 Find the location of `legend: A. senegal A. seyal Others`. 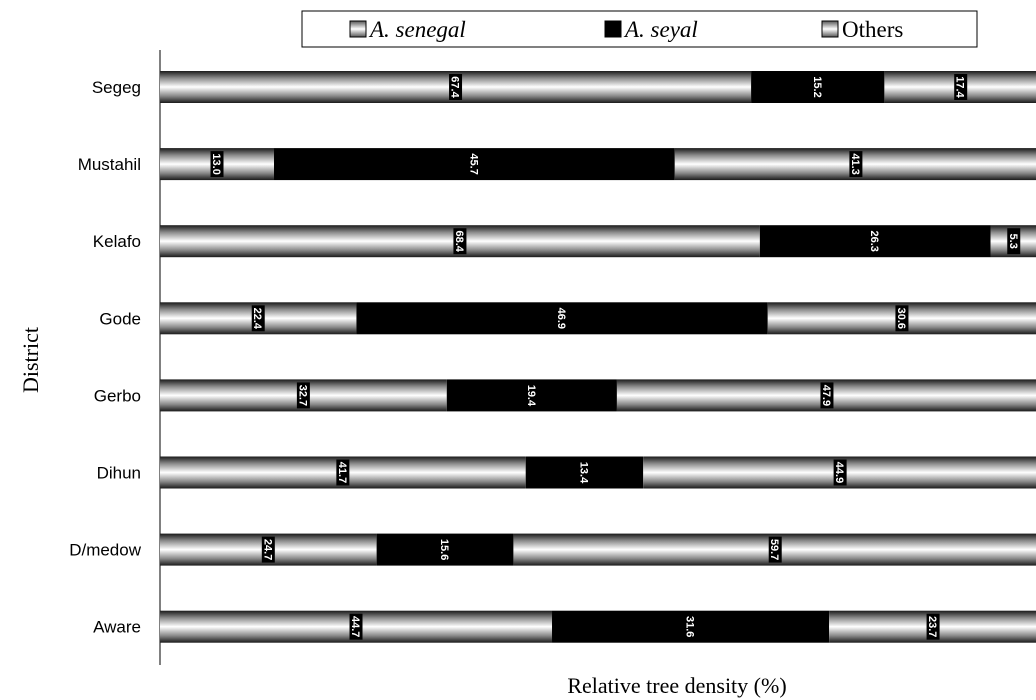

legend: A. senegal A. seyal Others is located at coordinates (639, 29).